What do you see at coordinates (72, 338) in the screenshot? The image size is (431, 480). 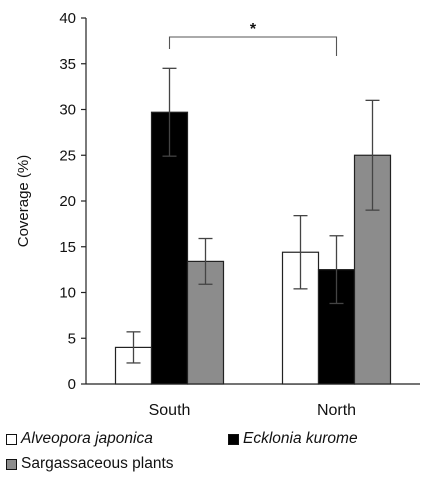 I see `y-tick-label: 5` at bounding box center [72, 338].